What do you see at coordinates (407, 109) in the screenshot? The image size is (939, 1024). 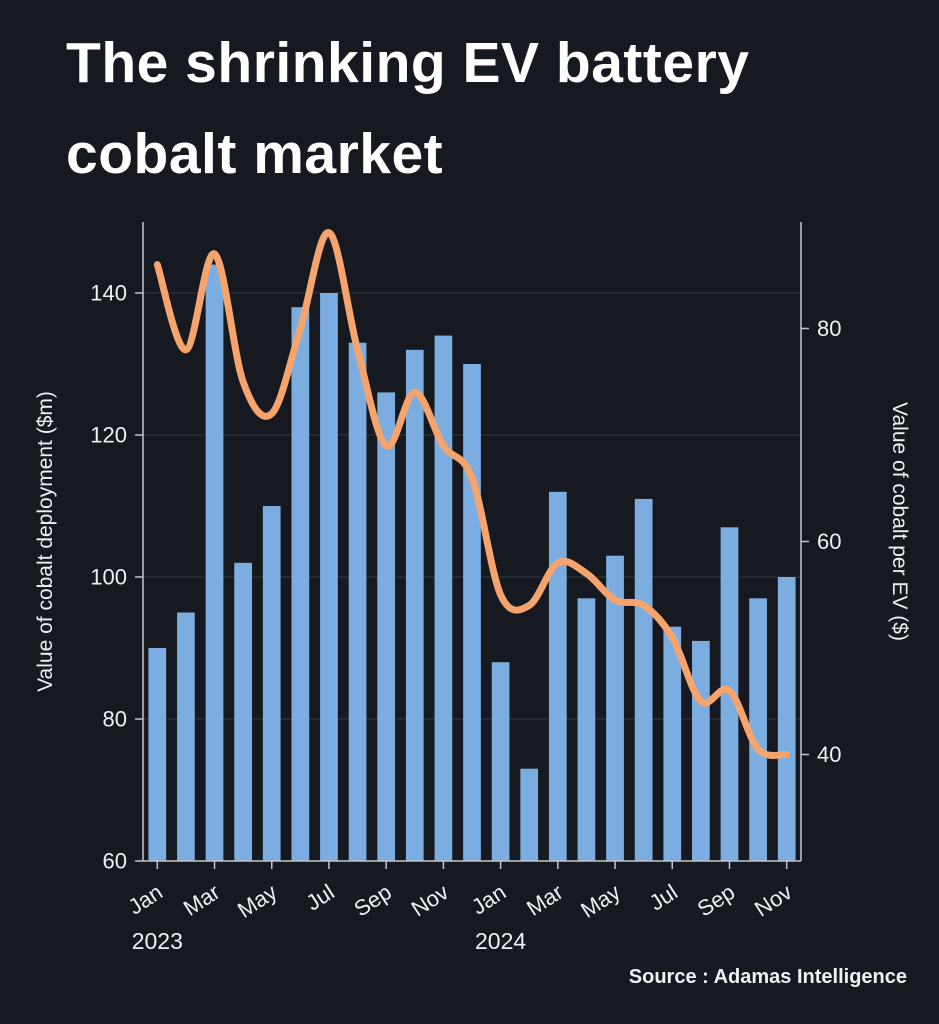 I see `chart-title: The shrinking EV battery cobalt market` at bounding box center [407, 109].